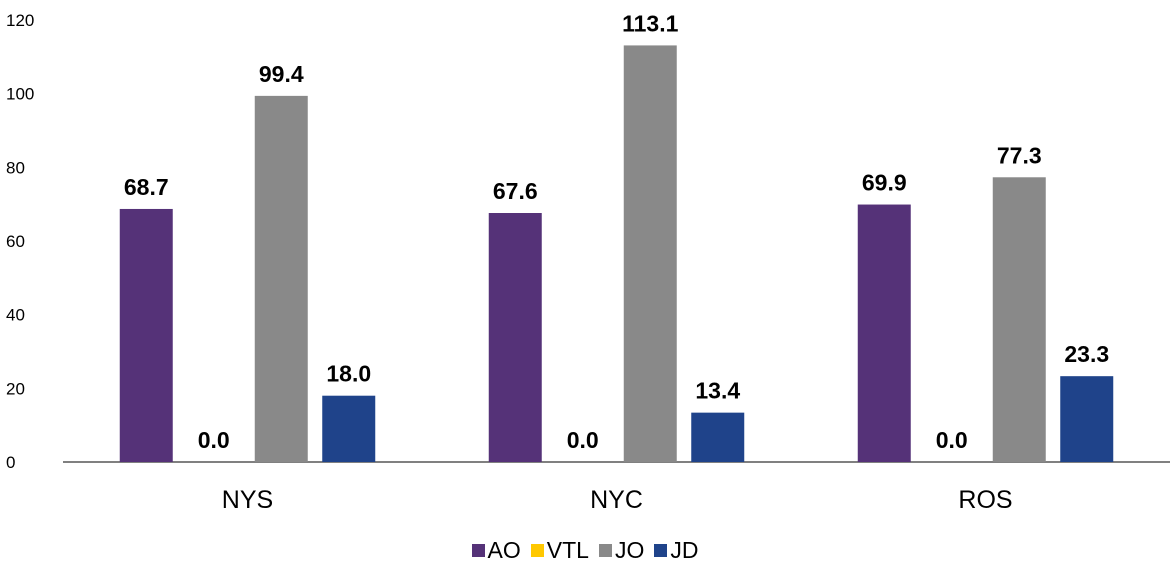  What do you see at coordinates (1087, 419) in the screenshot?
I see `bar-jd-ros` at bounding box center [1087, 419].